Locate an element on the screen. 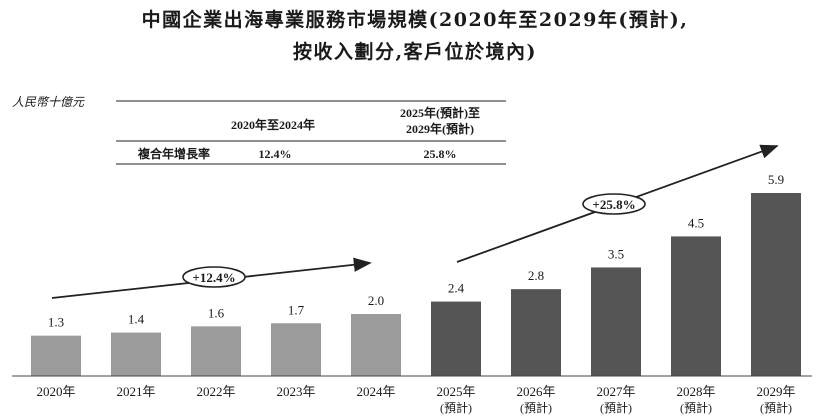 This screenshot has width=830, height=419. bar-2029年 is located at coordinates (776, 284).